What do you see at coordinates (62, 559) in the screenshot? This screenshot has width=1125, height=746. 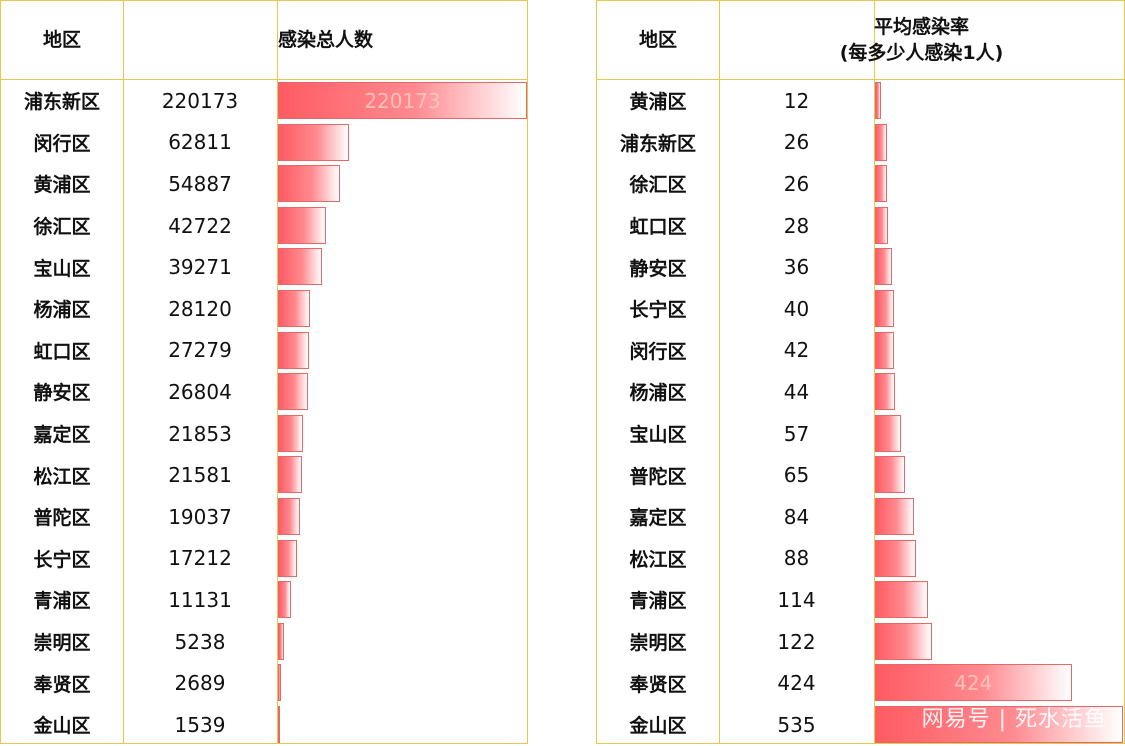 I see `region-cell: 长宁区` at bounding box center [62, 559].